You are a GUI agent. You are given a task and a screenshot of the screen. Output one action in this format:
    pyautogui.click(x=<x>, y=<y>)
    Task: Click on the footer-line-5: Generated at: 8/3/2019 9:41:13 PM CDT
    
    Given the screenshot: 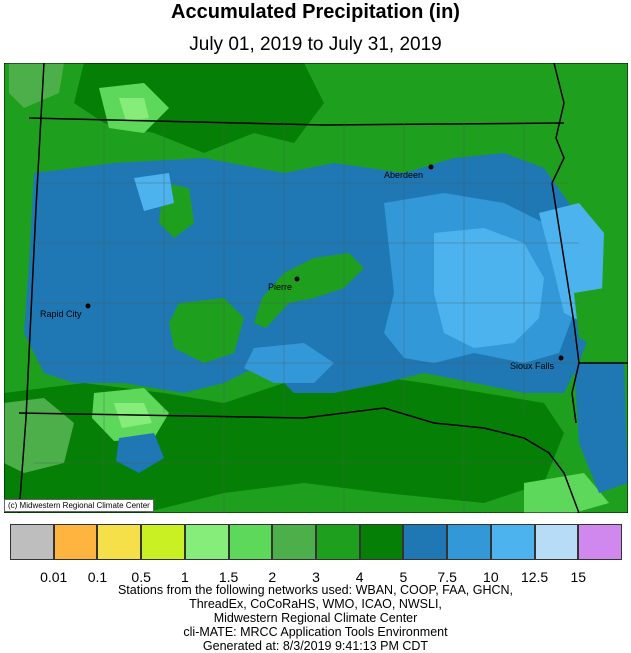 What is the action you would take?
    pyautogui.click(x=315, y=646)
    